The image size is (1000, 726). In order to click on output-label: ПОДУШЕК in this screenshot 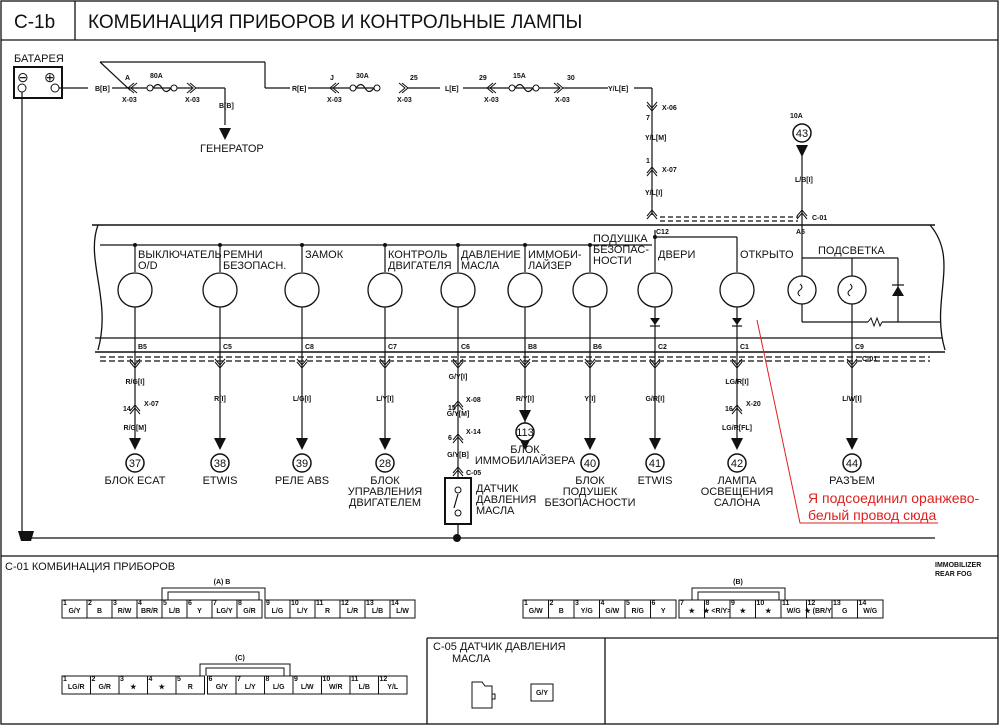, I will do `click(590, 492)`.